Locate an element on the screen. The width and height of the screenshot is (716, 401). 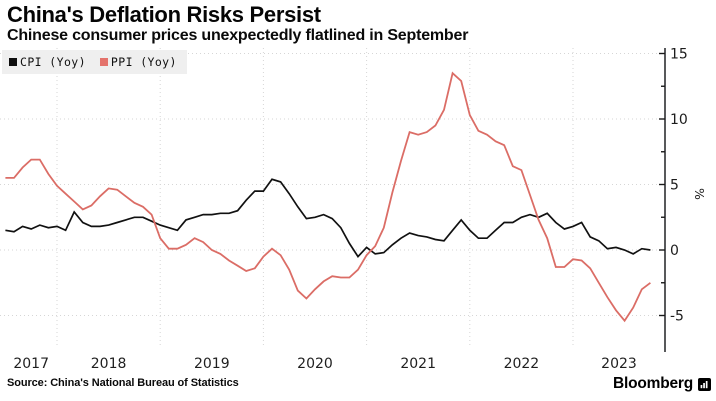
svg-text: 5 is located at coordinates (674, 186).